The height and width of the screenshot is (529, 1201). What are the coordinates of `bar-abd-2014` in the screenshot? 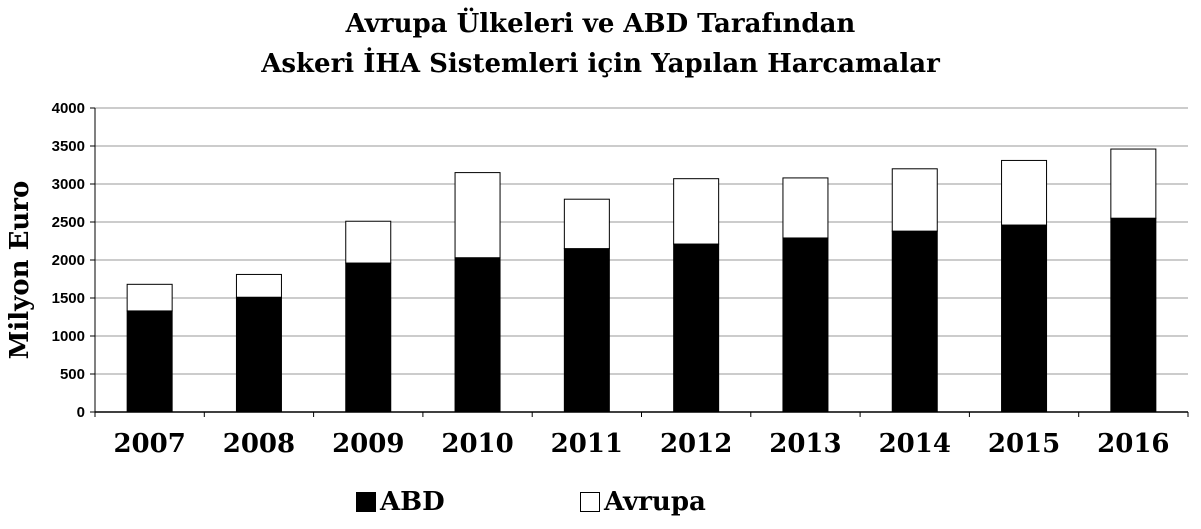 It's located at (914, 321).